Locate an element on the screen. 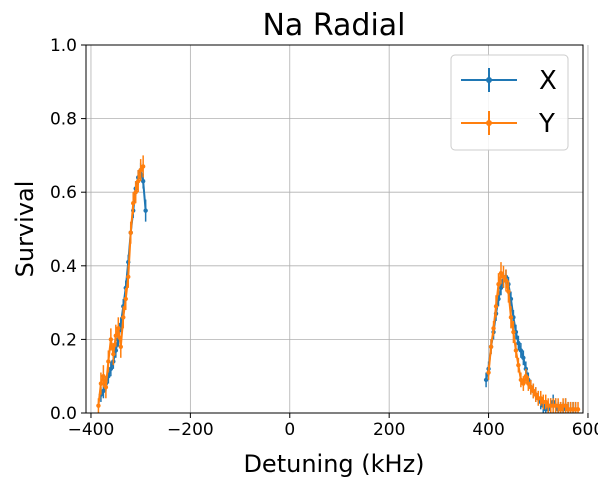  x-tick-label: −200 is located at coordinates (190, 430).